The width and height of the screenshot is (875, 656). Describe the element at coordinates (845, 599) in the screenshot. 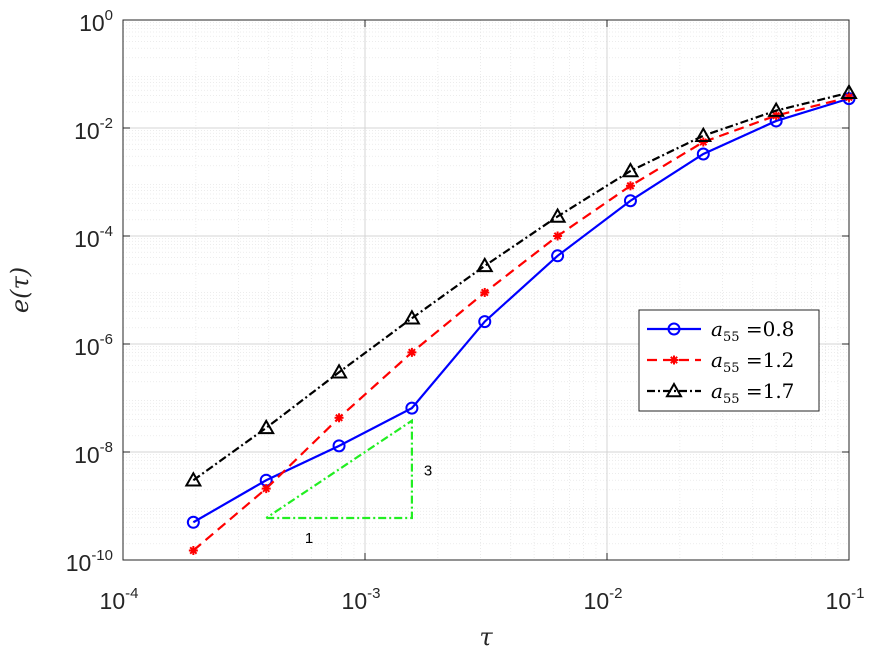

I see `x-tick-label: 10⁻¹` at that location.